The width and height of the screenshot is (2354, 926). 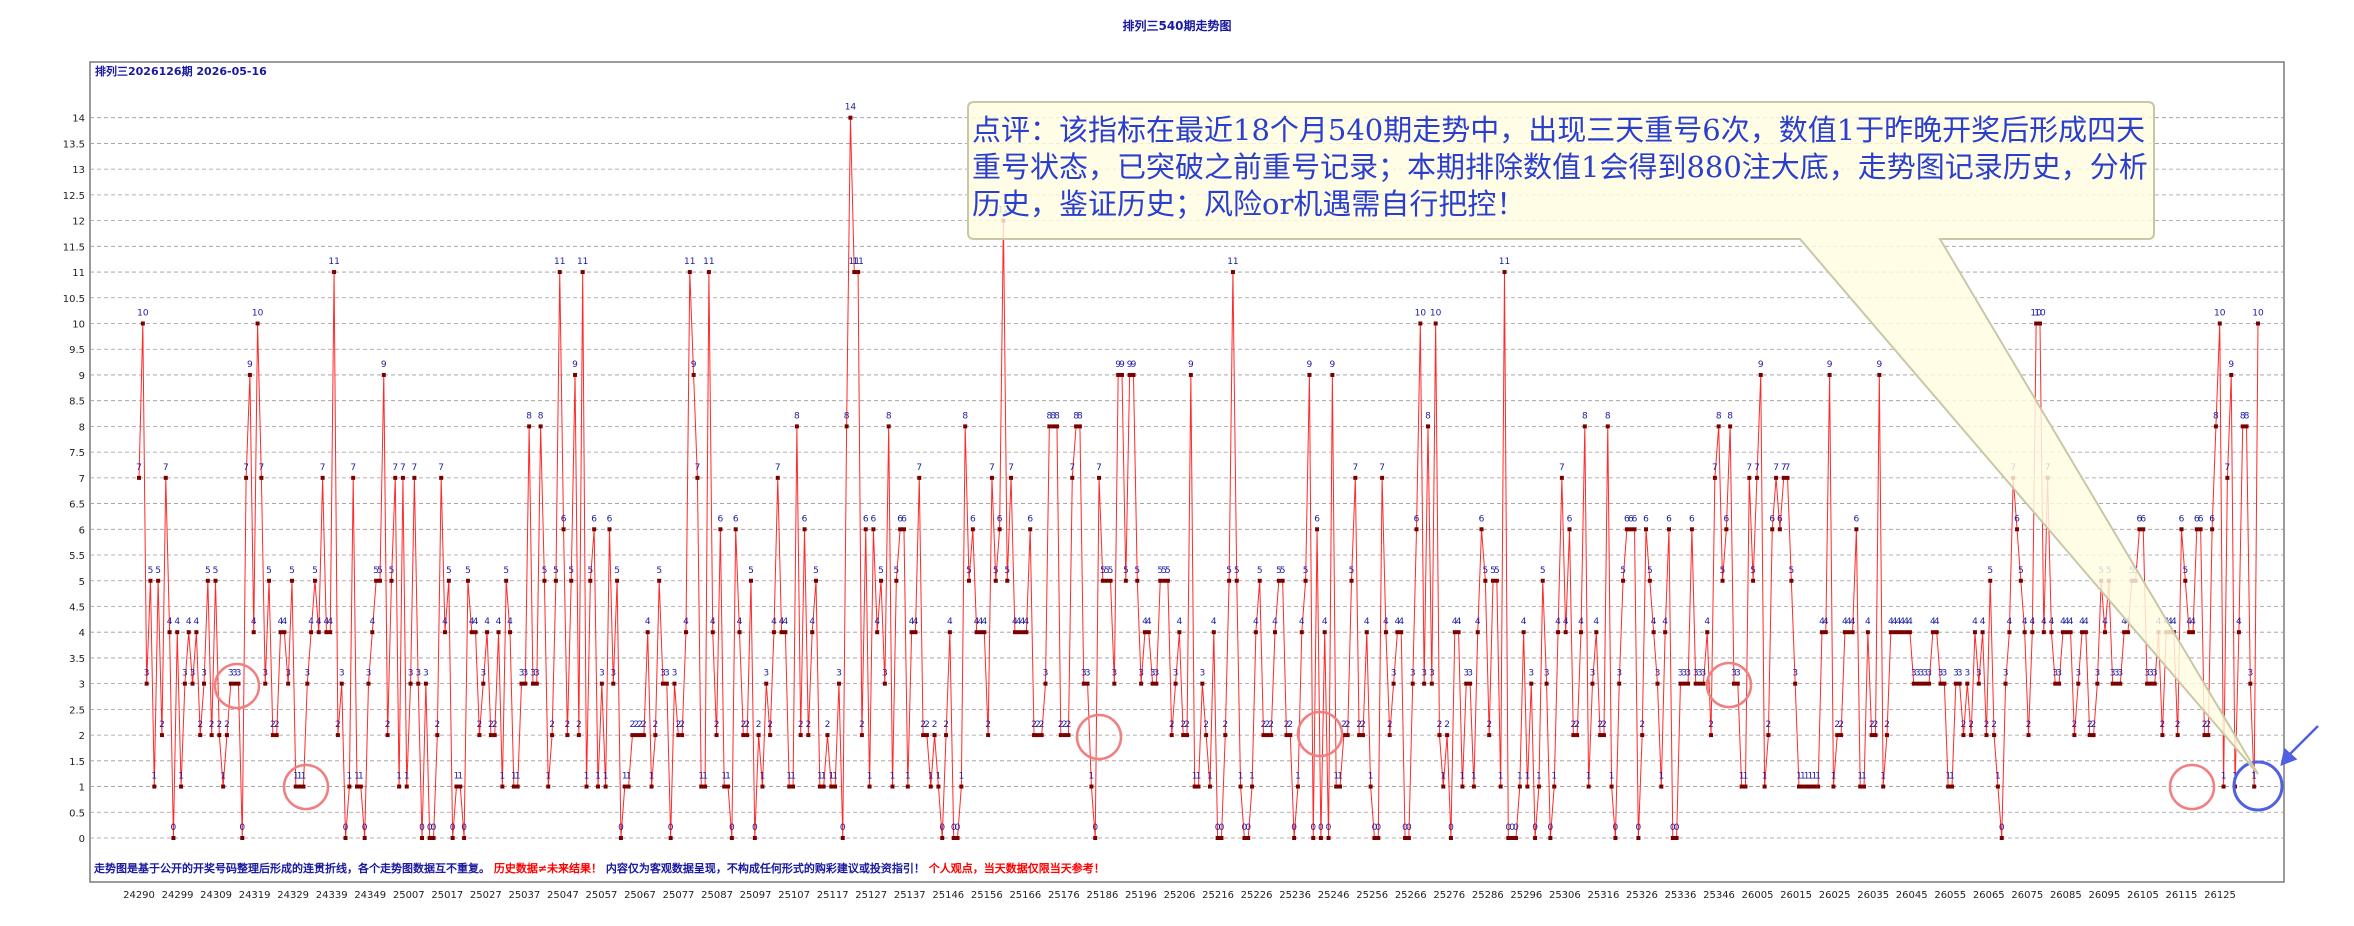 What do you see at coordinates (293, 895) in the screenshot?
I see `x-tick-label: 24329` at bounding box center [293, 895].